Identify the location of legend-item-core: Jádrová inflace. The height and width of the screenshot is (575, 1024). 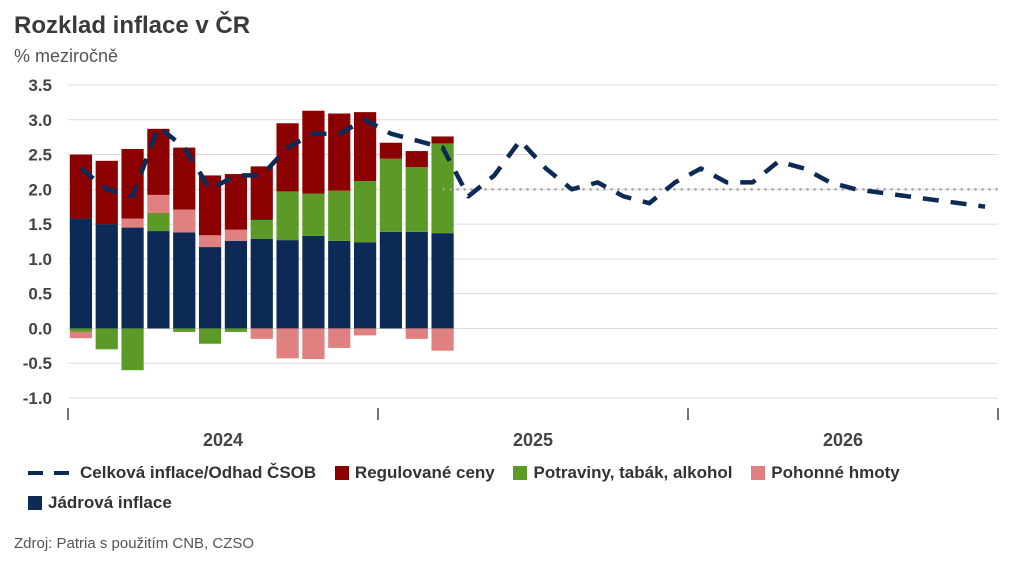
(100, 503).